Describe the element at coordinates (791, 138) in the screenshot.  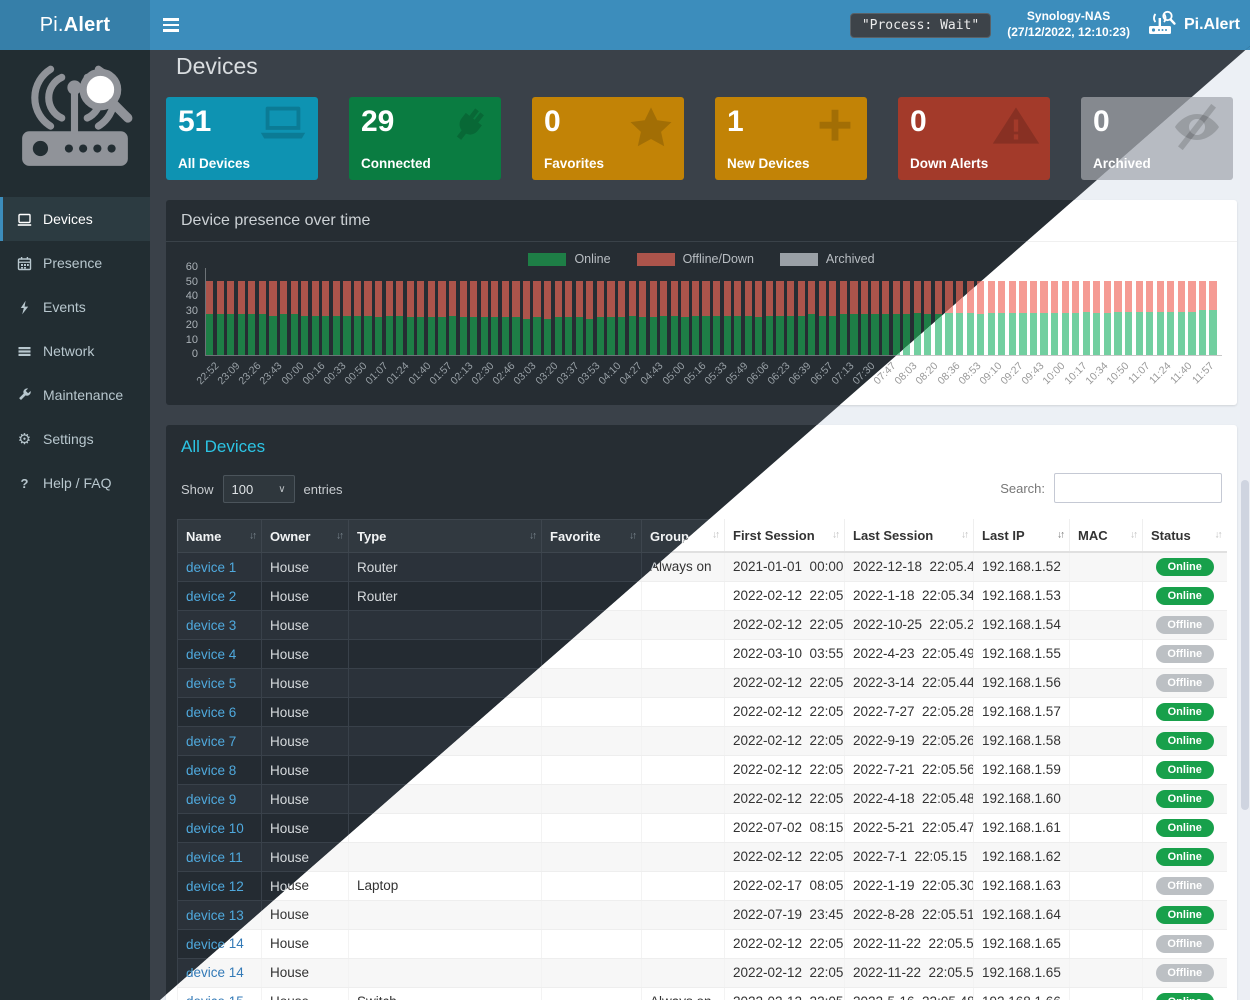
I see `summary-card-new-devices: 1 New Devices` at that location.